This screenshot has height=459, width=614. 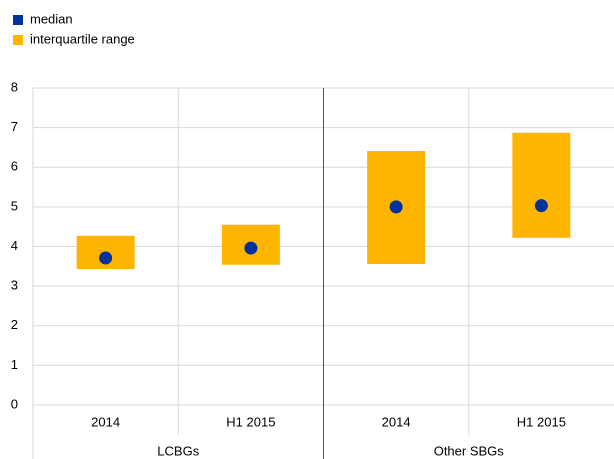 I want to click on y-tick-label: 2, so click(x=14, y=324).